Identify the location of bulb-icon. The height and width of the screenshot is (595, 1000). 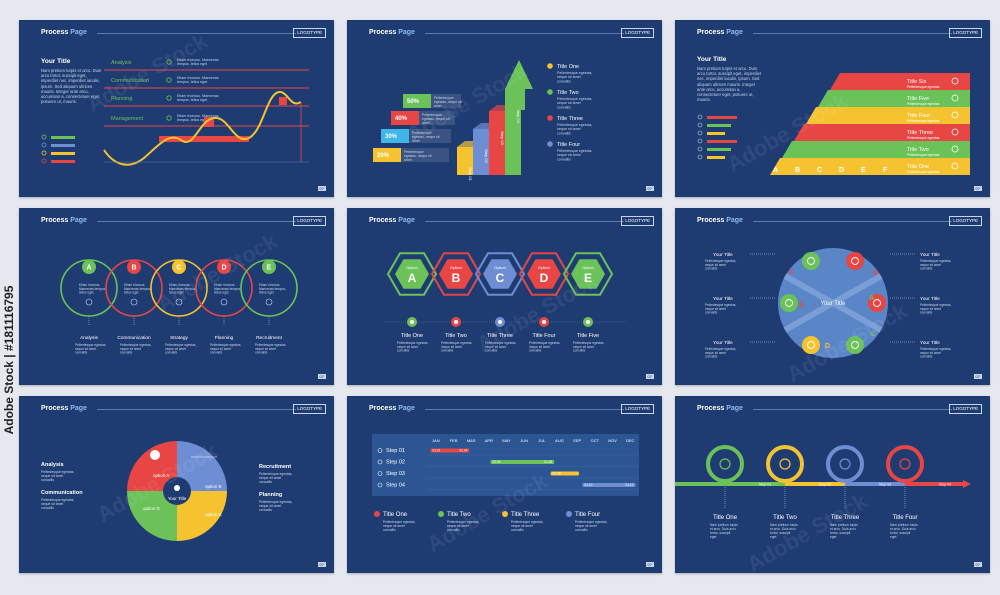
(44, 161).